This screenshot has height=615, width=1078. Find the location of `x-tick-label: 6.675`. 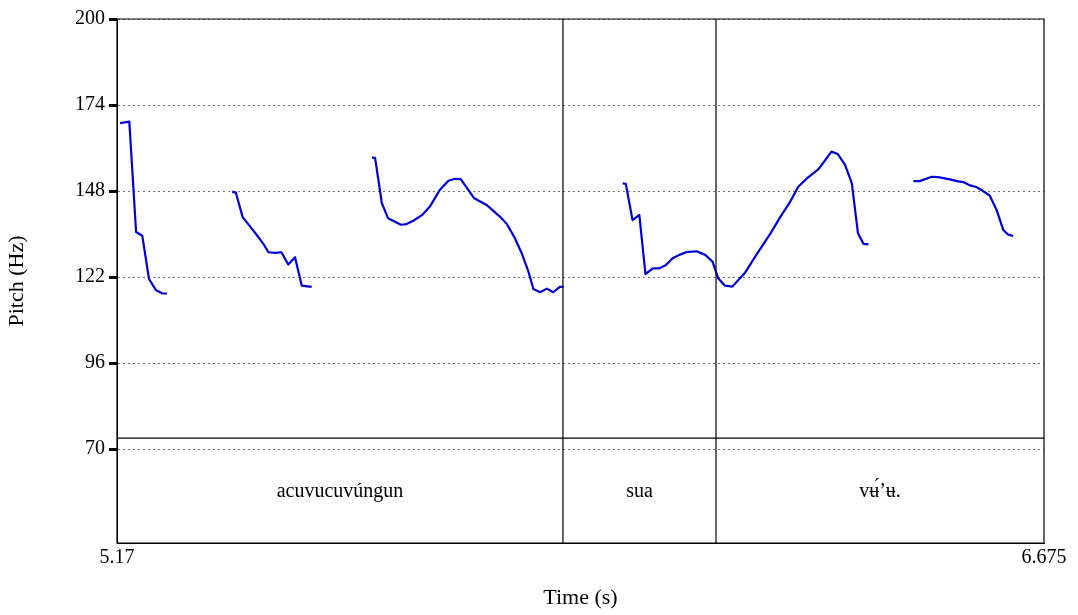

x-tick-label: 6.675 is located at coordinates (1044, 556).